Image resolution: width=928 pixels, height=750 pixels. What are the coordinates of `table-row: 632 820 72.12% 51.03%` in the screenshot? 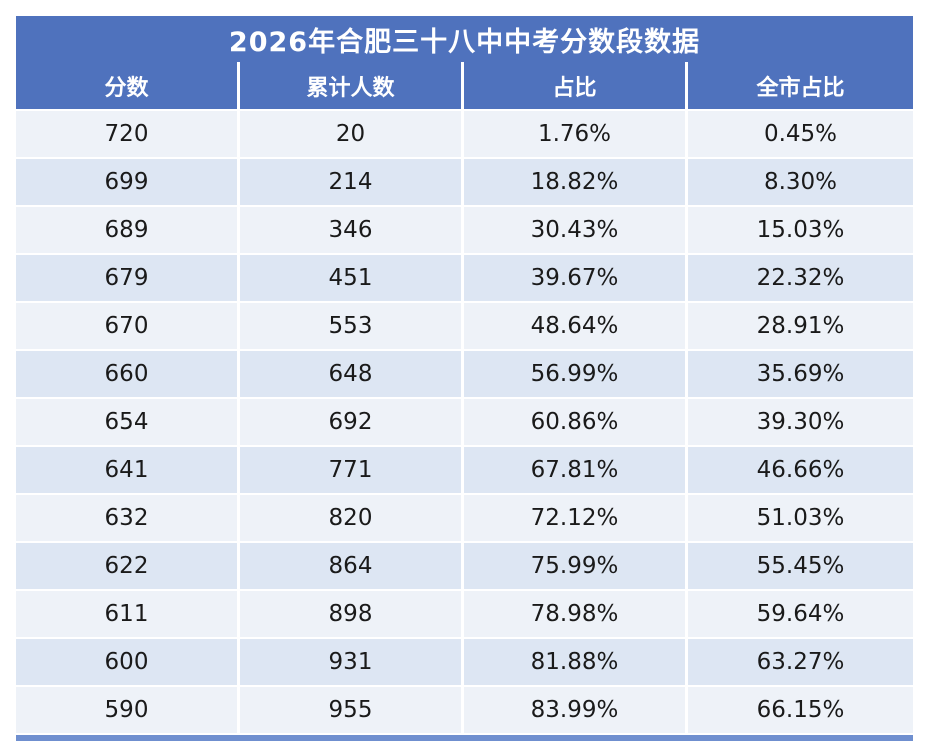 It's located at (464, 519).